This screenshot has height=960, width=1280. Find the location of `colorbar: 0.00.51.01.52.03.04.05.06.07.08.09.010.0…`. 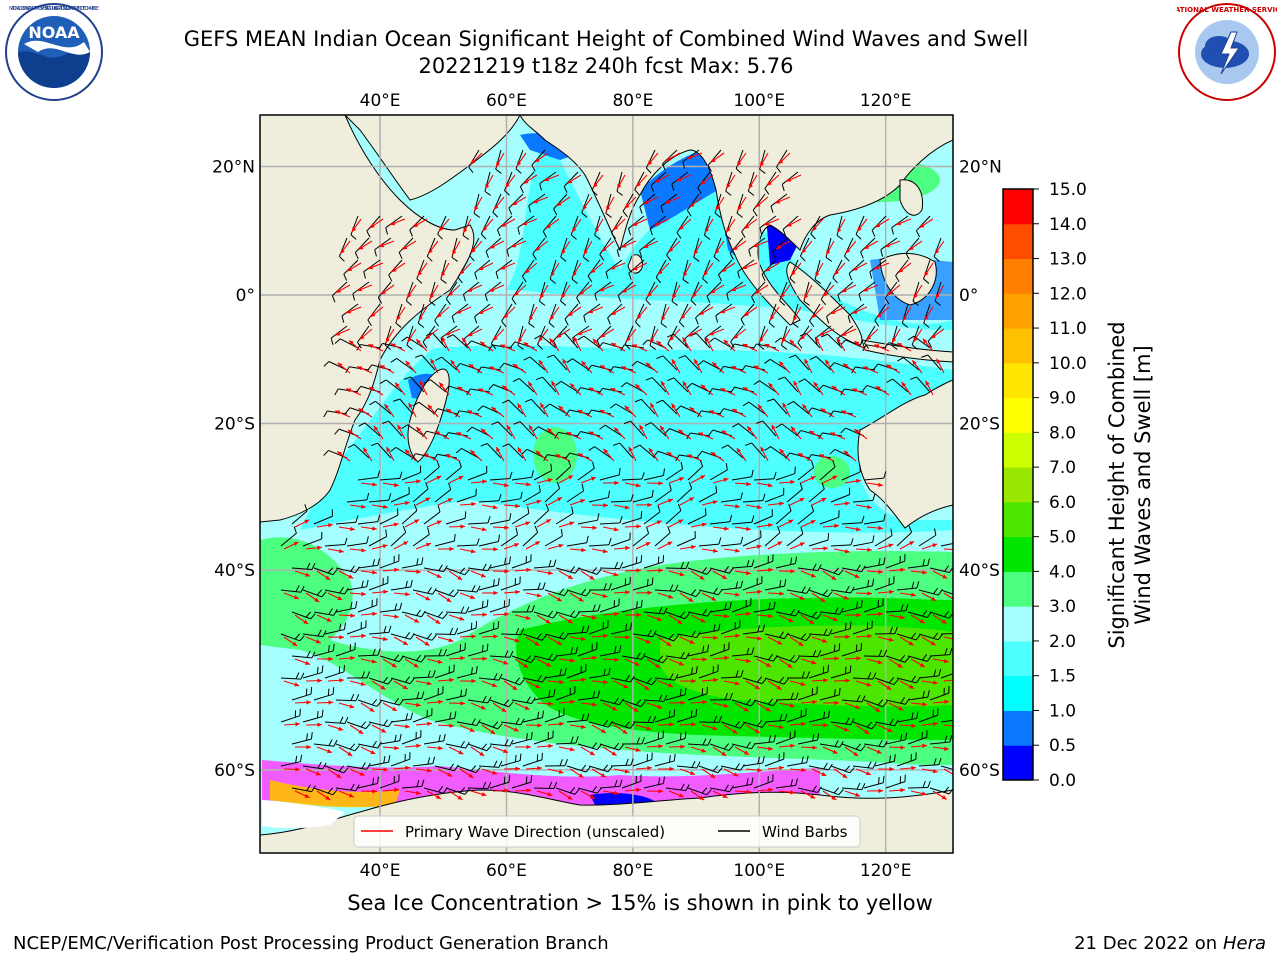

colorbar: 0.00.51.01.52.03.04.05.06.07.08.09.010.0… is located at coordinates (1044, 485).